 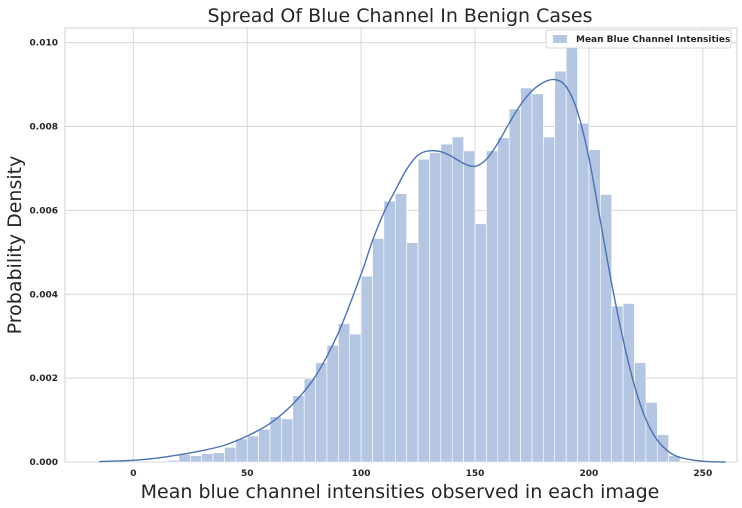 I want to click on x-tick-label: 200, so click(x=589, y=474).